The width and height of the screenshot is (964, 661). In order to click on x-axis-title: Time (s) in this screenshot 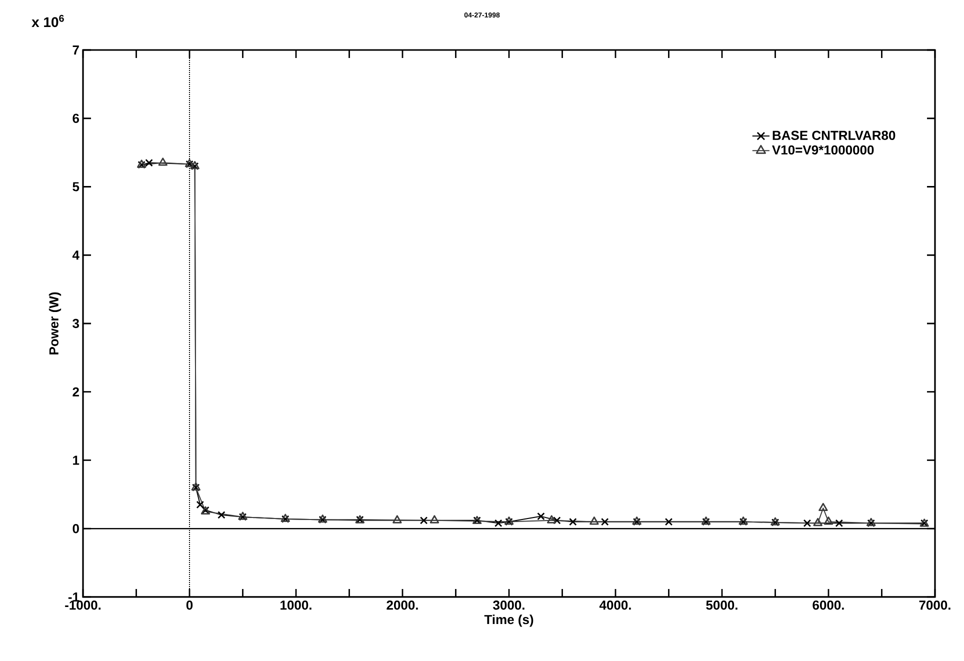, I will do `click(509, 620)`.